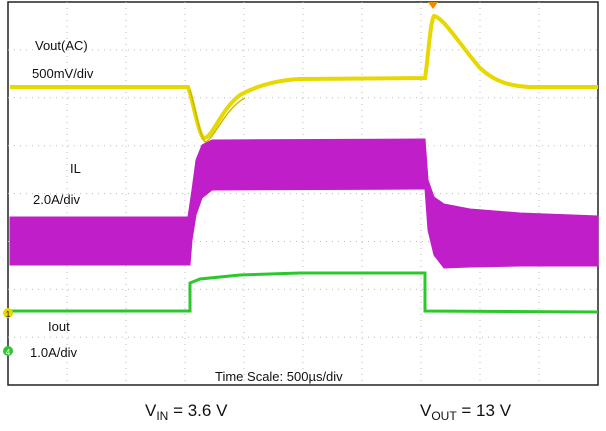 This screenshot has height=431, width=606. I want to click on channel-name: Iout, so click(59, 326).